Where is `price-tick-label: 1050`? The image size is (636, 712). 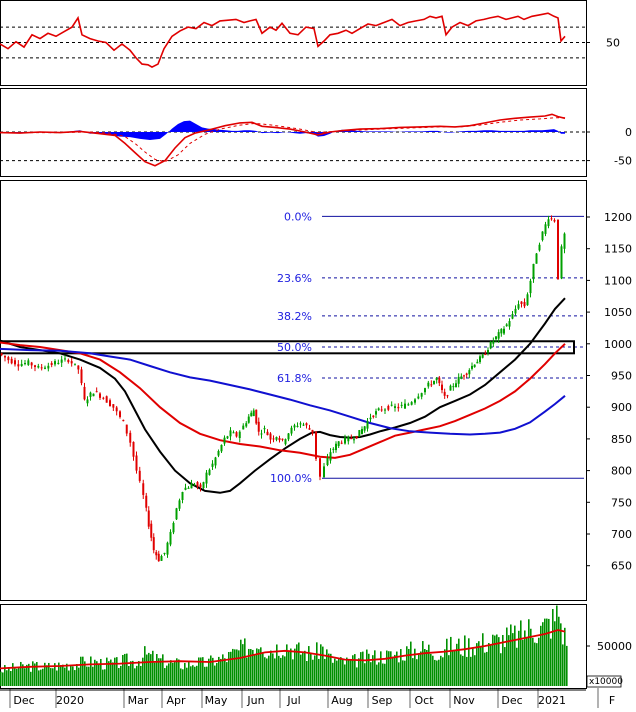 price-tick-label: 1050 is located at coordinates (618, 312).